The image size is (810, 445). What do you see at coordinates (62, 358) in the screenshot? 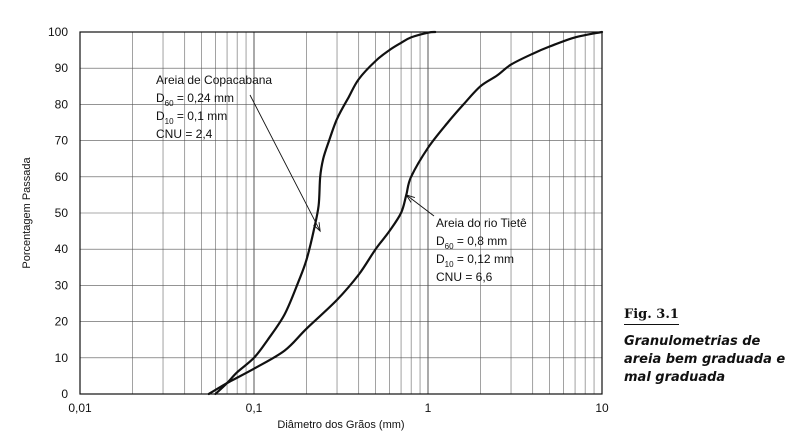
I see `y-tick-label: 10` at bounding box center [62, 358].